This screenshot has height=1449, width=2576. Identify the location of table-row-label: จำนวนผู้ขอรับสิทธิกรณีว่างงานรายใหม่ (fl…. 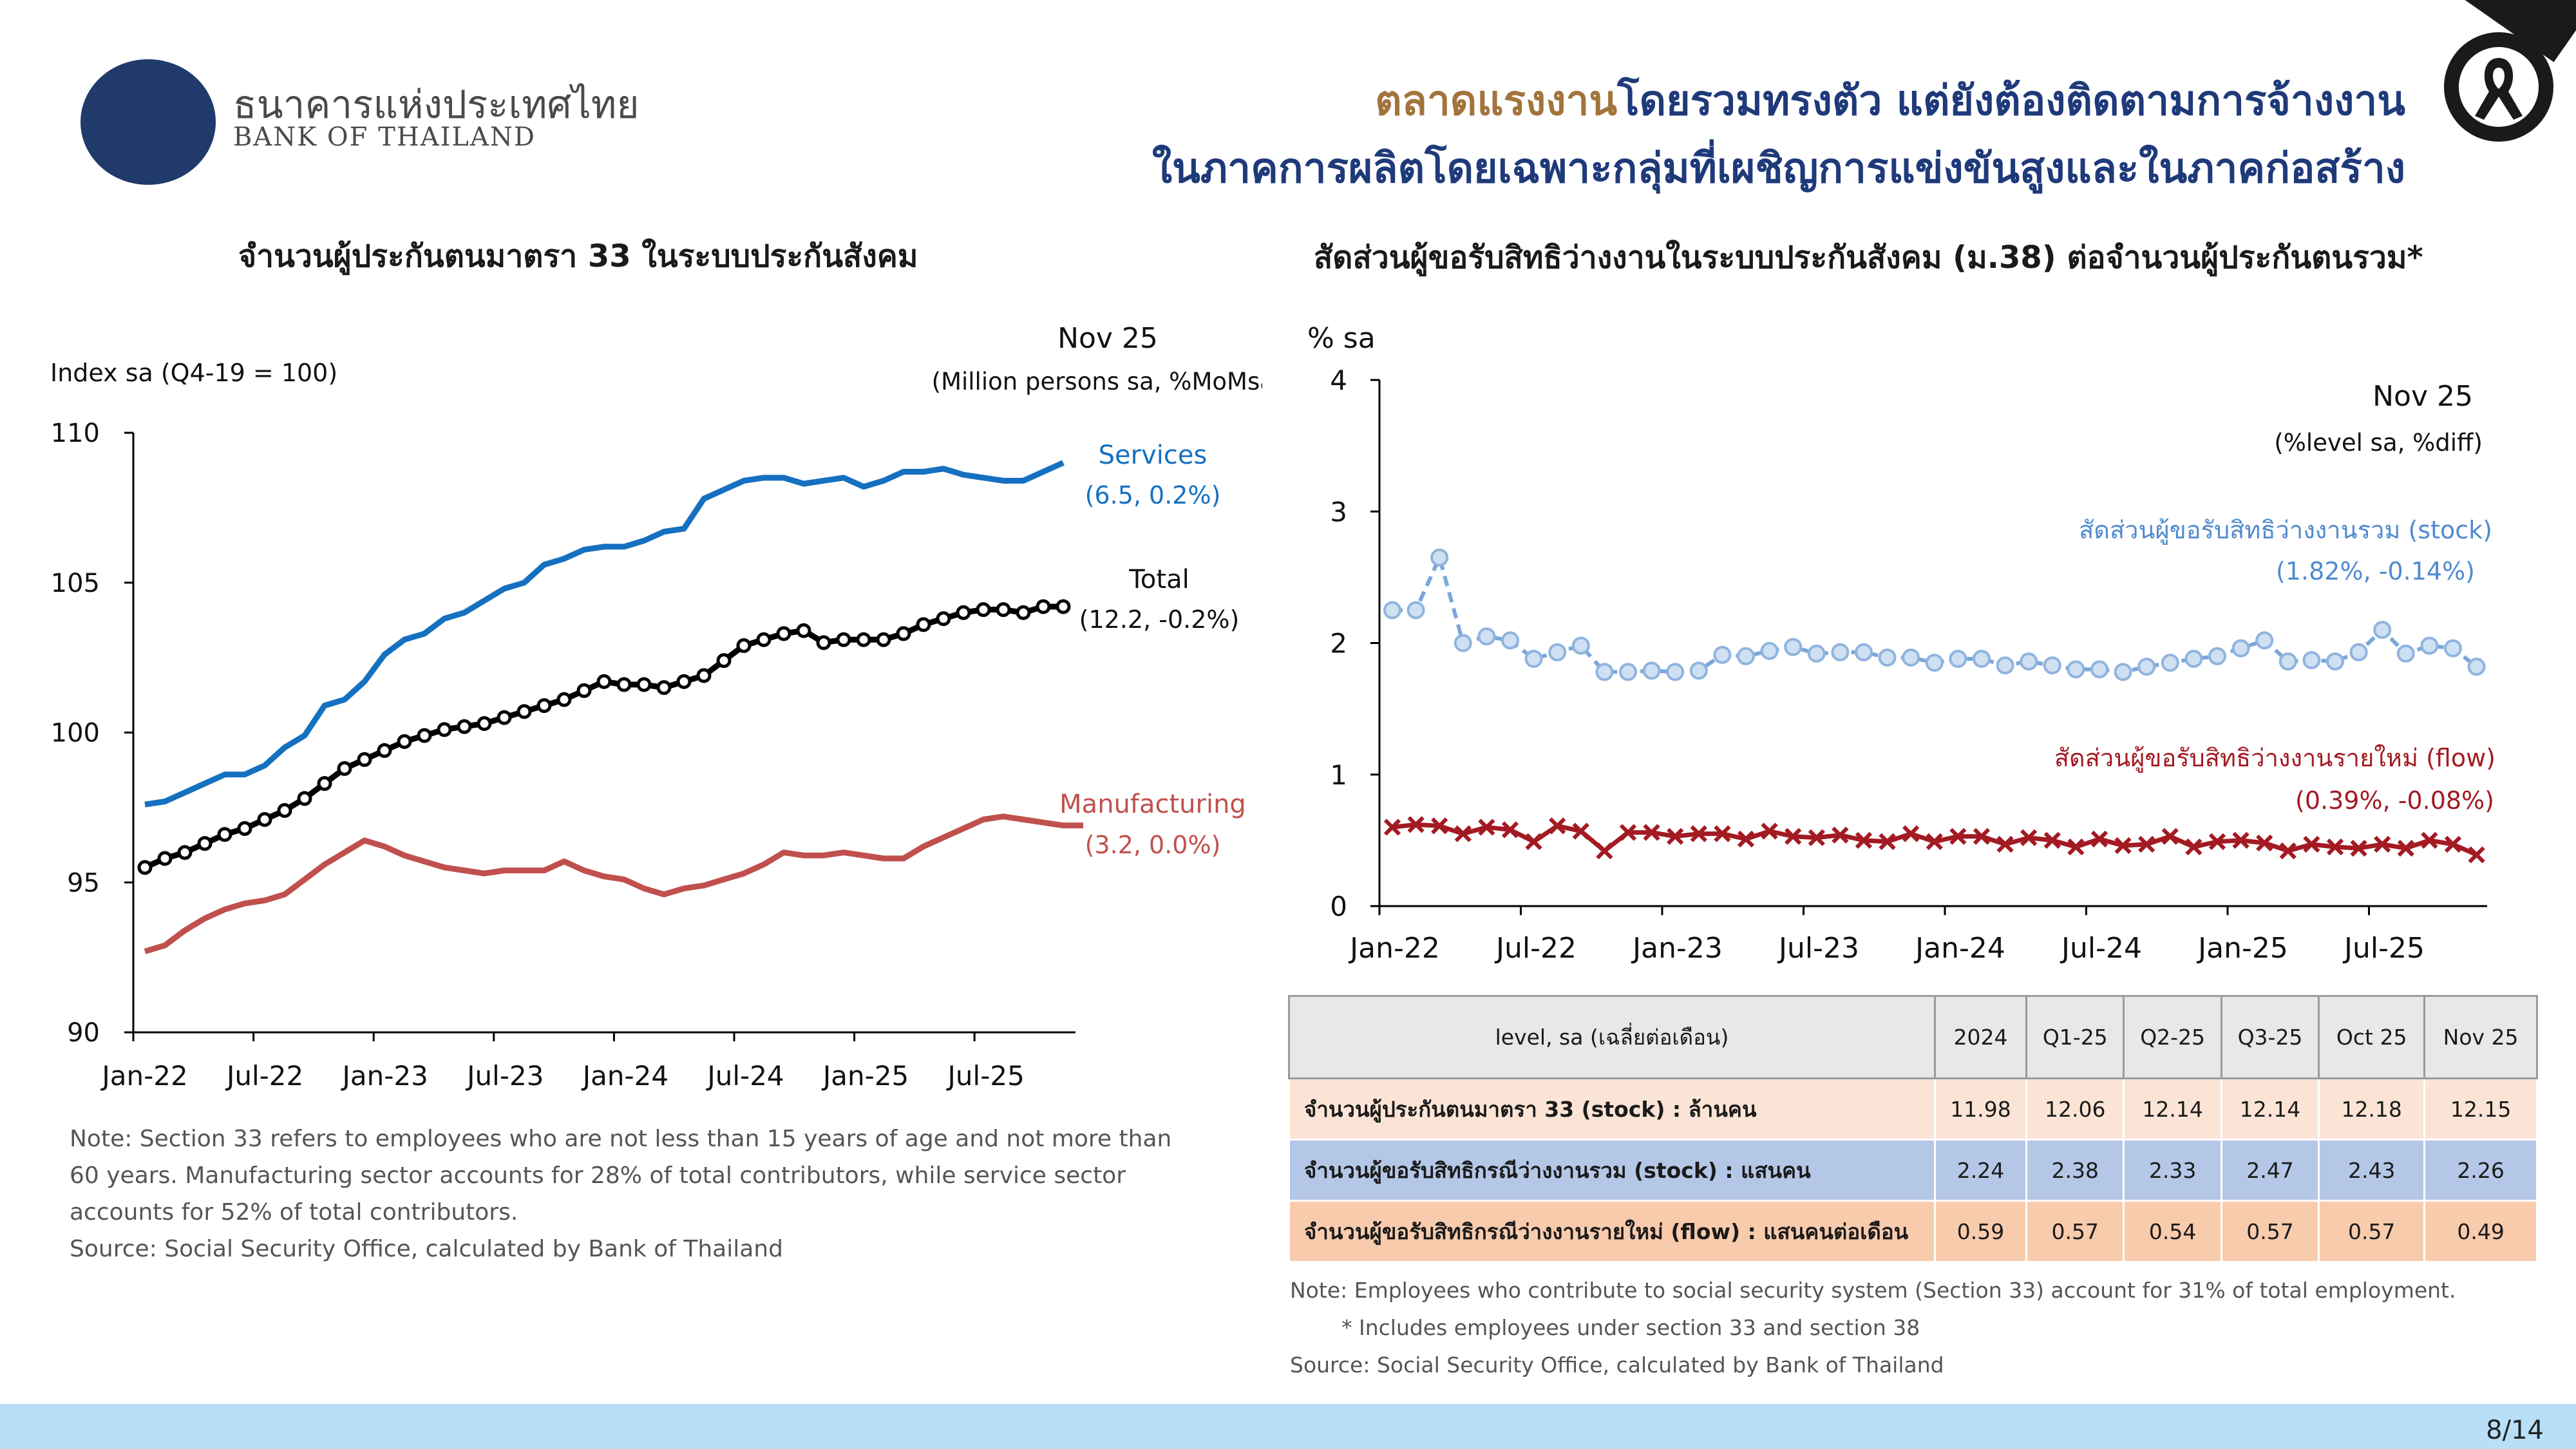
(1612, 1231).